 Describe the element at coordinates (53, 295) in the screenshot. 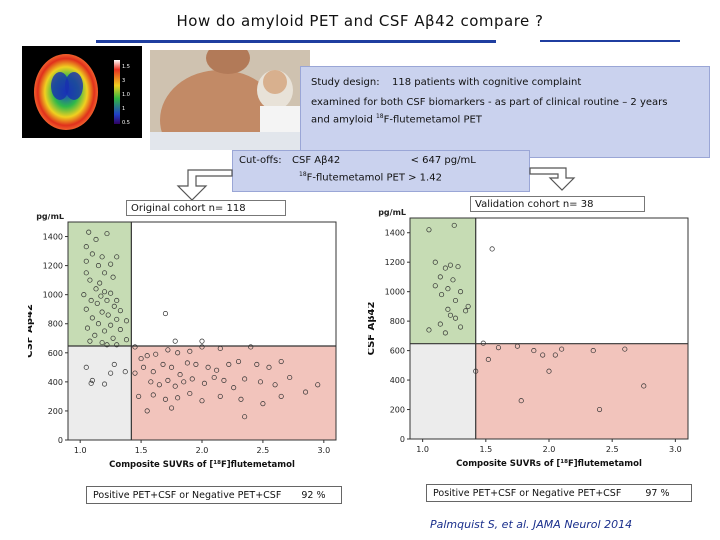

I see `y-tick-label: 1000` at that location.